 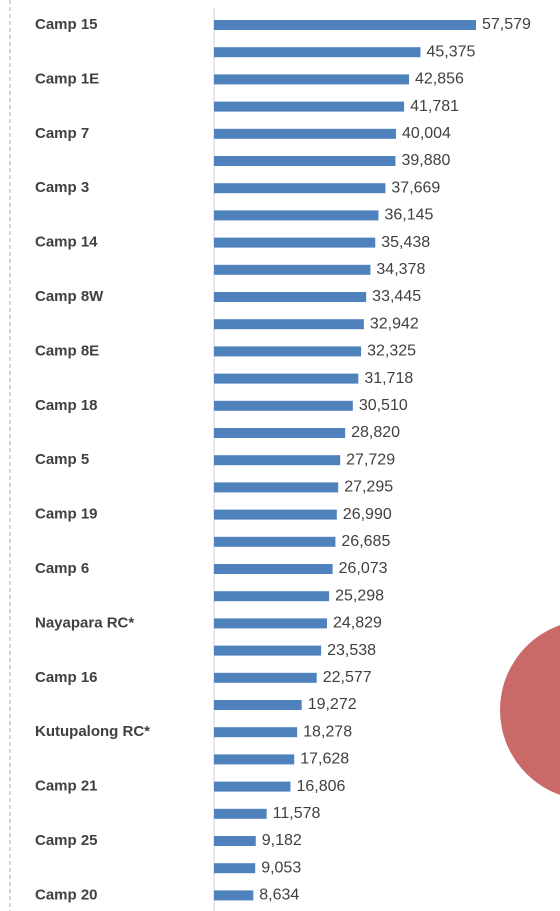 I want to click on y-tick-label: Camp 19, so click(x=66, y=514).